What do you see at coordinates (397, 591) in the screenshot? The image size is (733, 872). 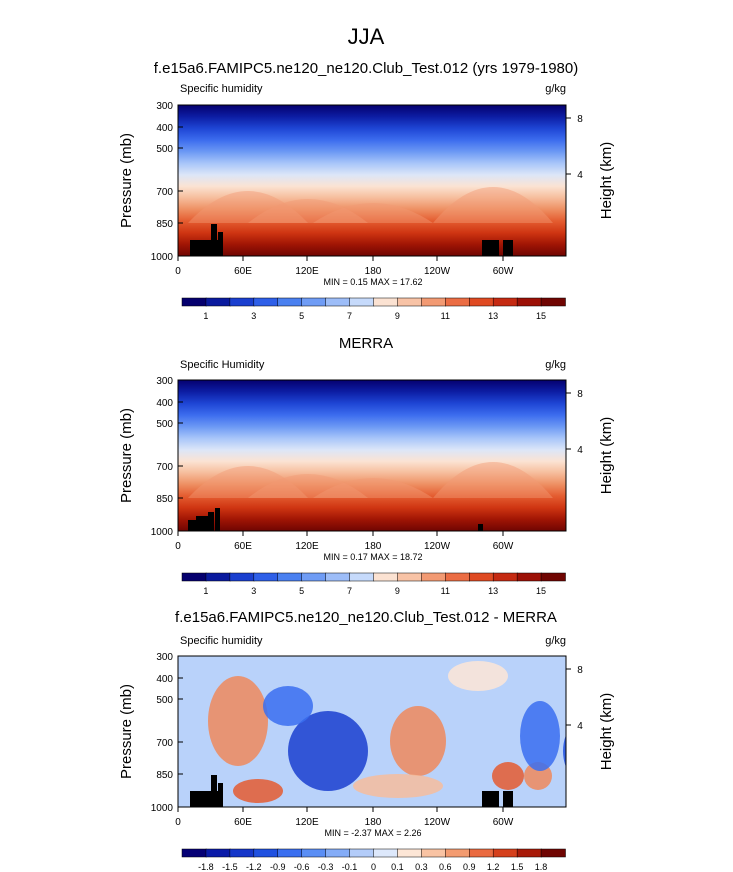 I see `colorbar-label: 9` at bounding box center [397, 591].